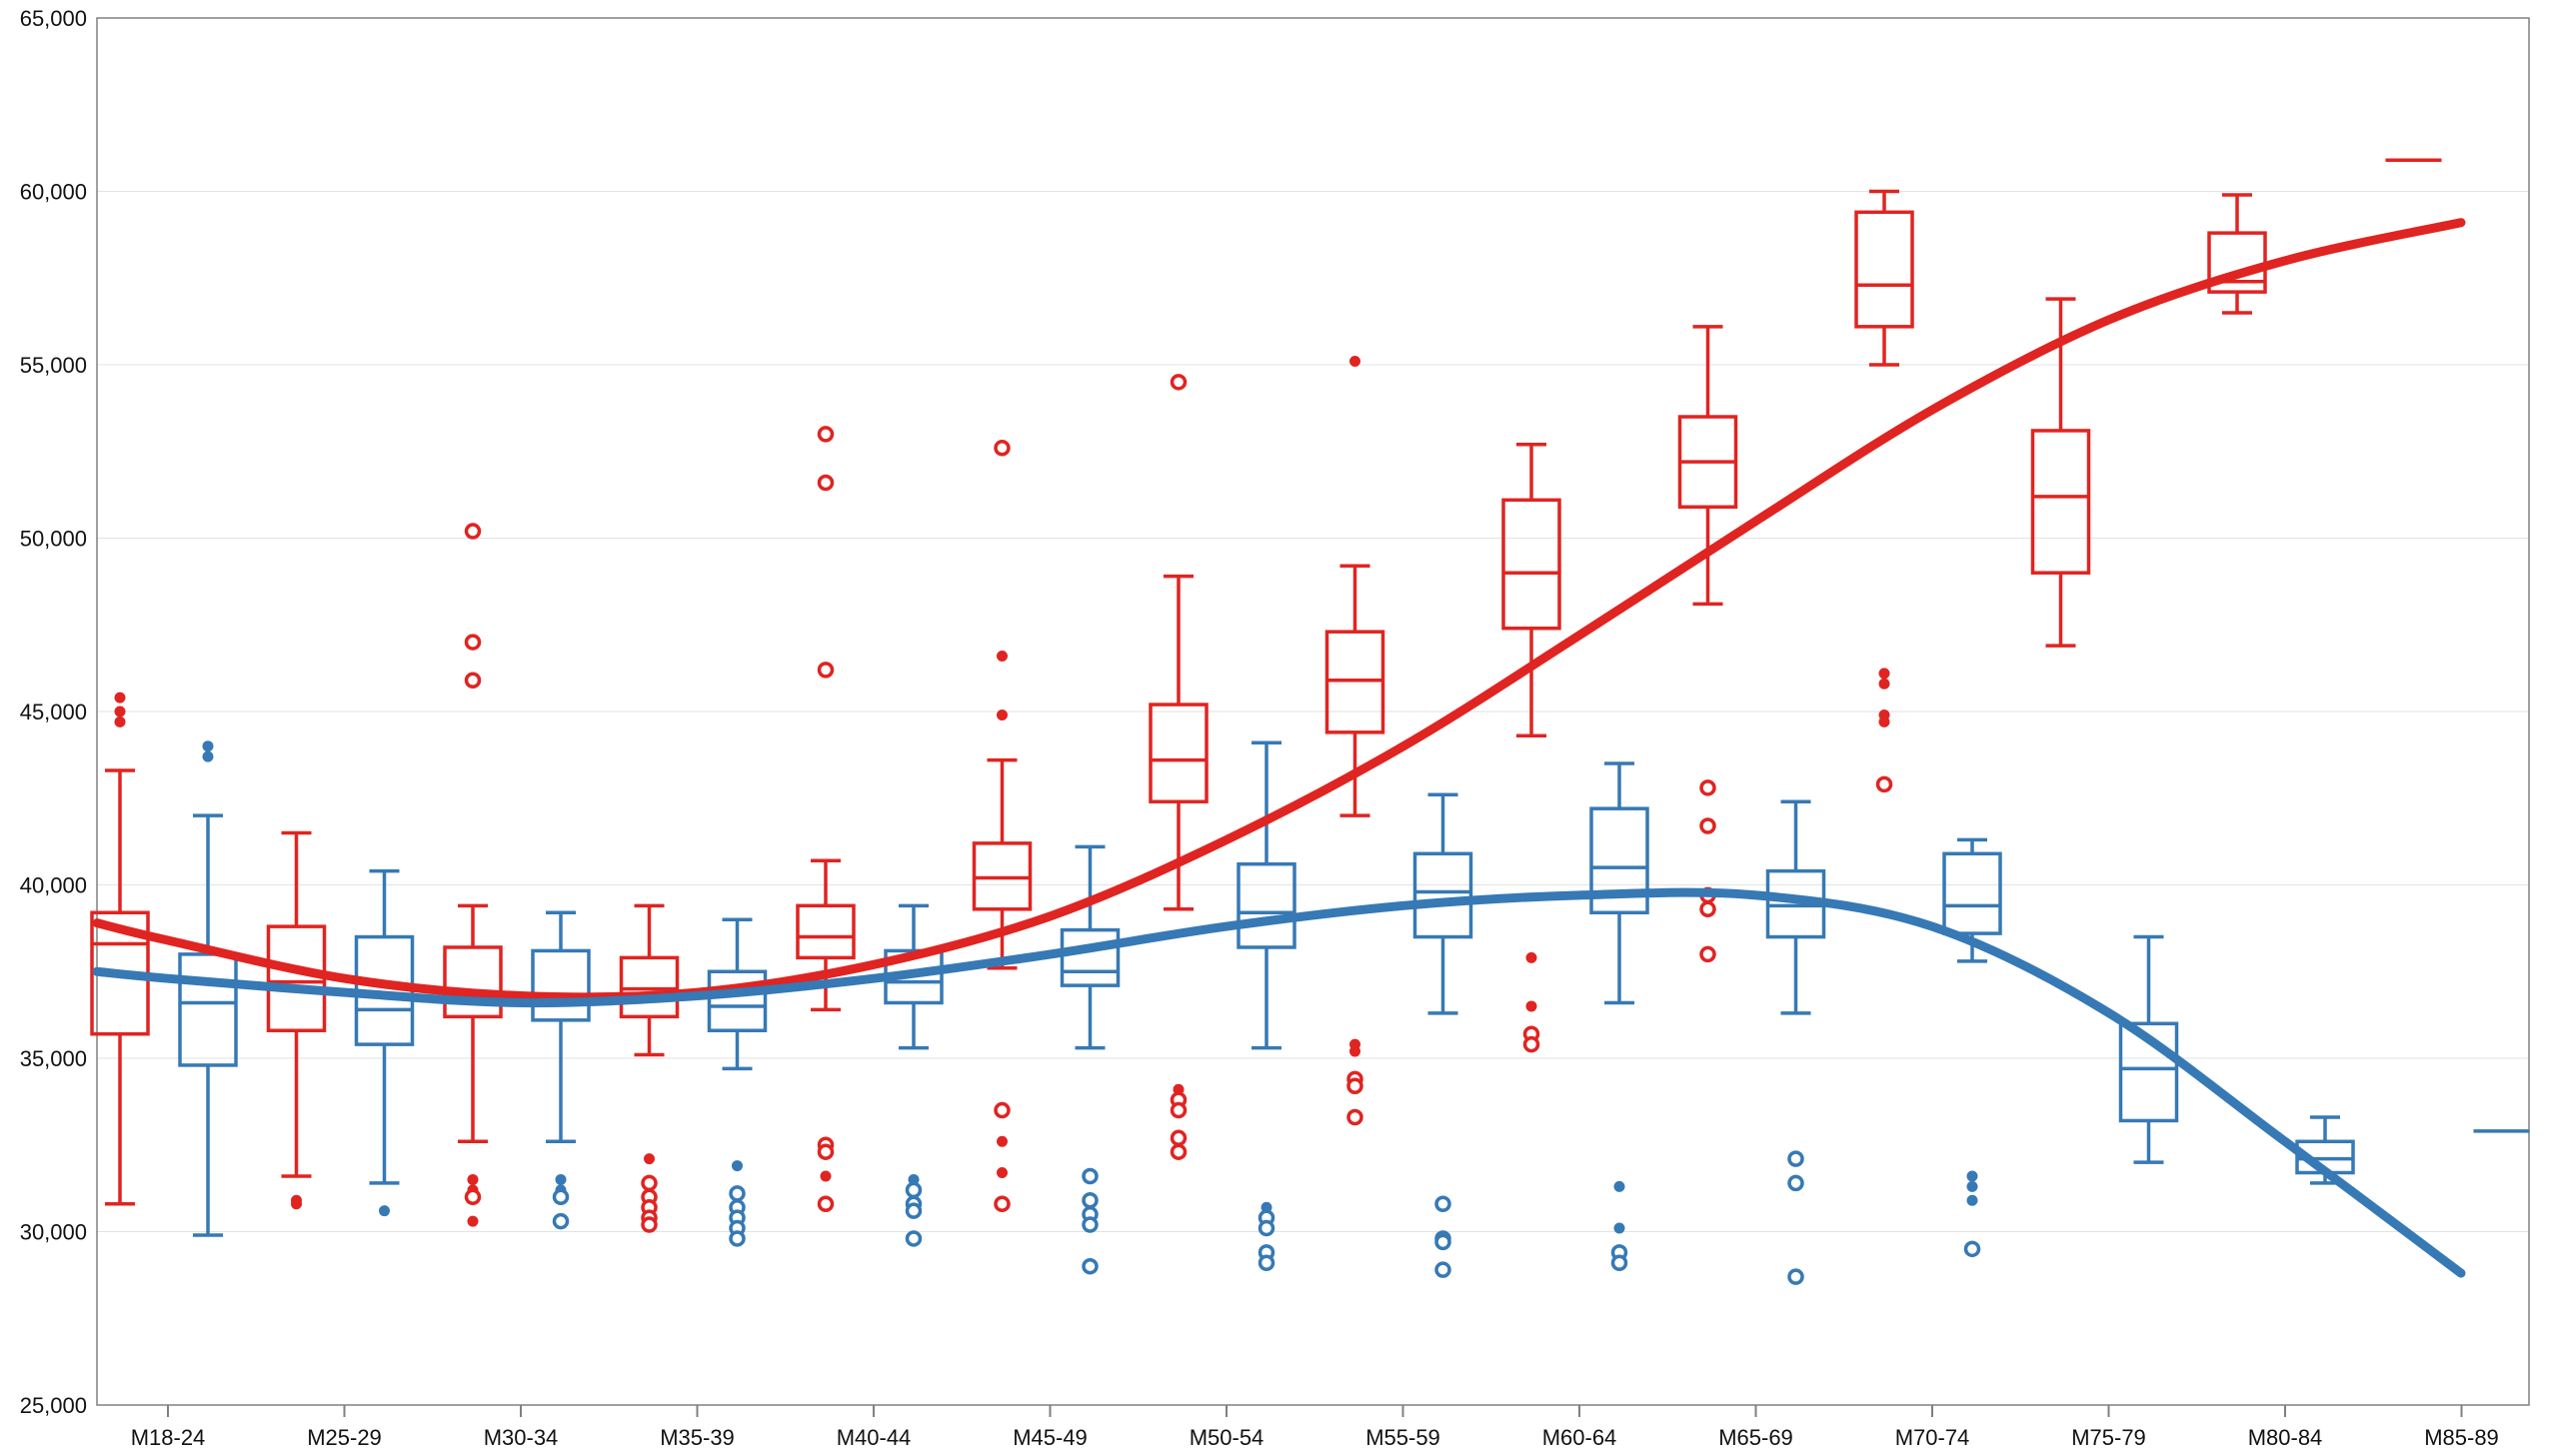 The width and height of the screenshot is (2559, 1456). Describe the element at coordinates (53, 365) in the screenshot. I see `y-axis-label: 55,000` at that location.